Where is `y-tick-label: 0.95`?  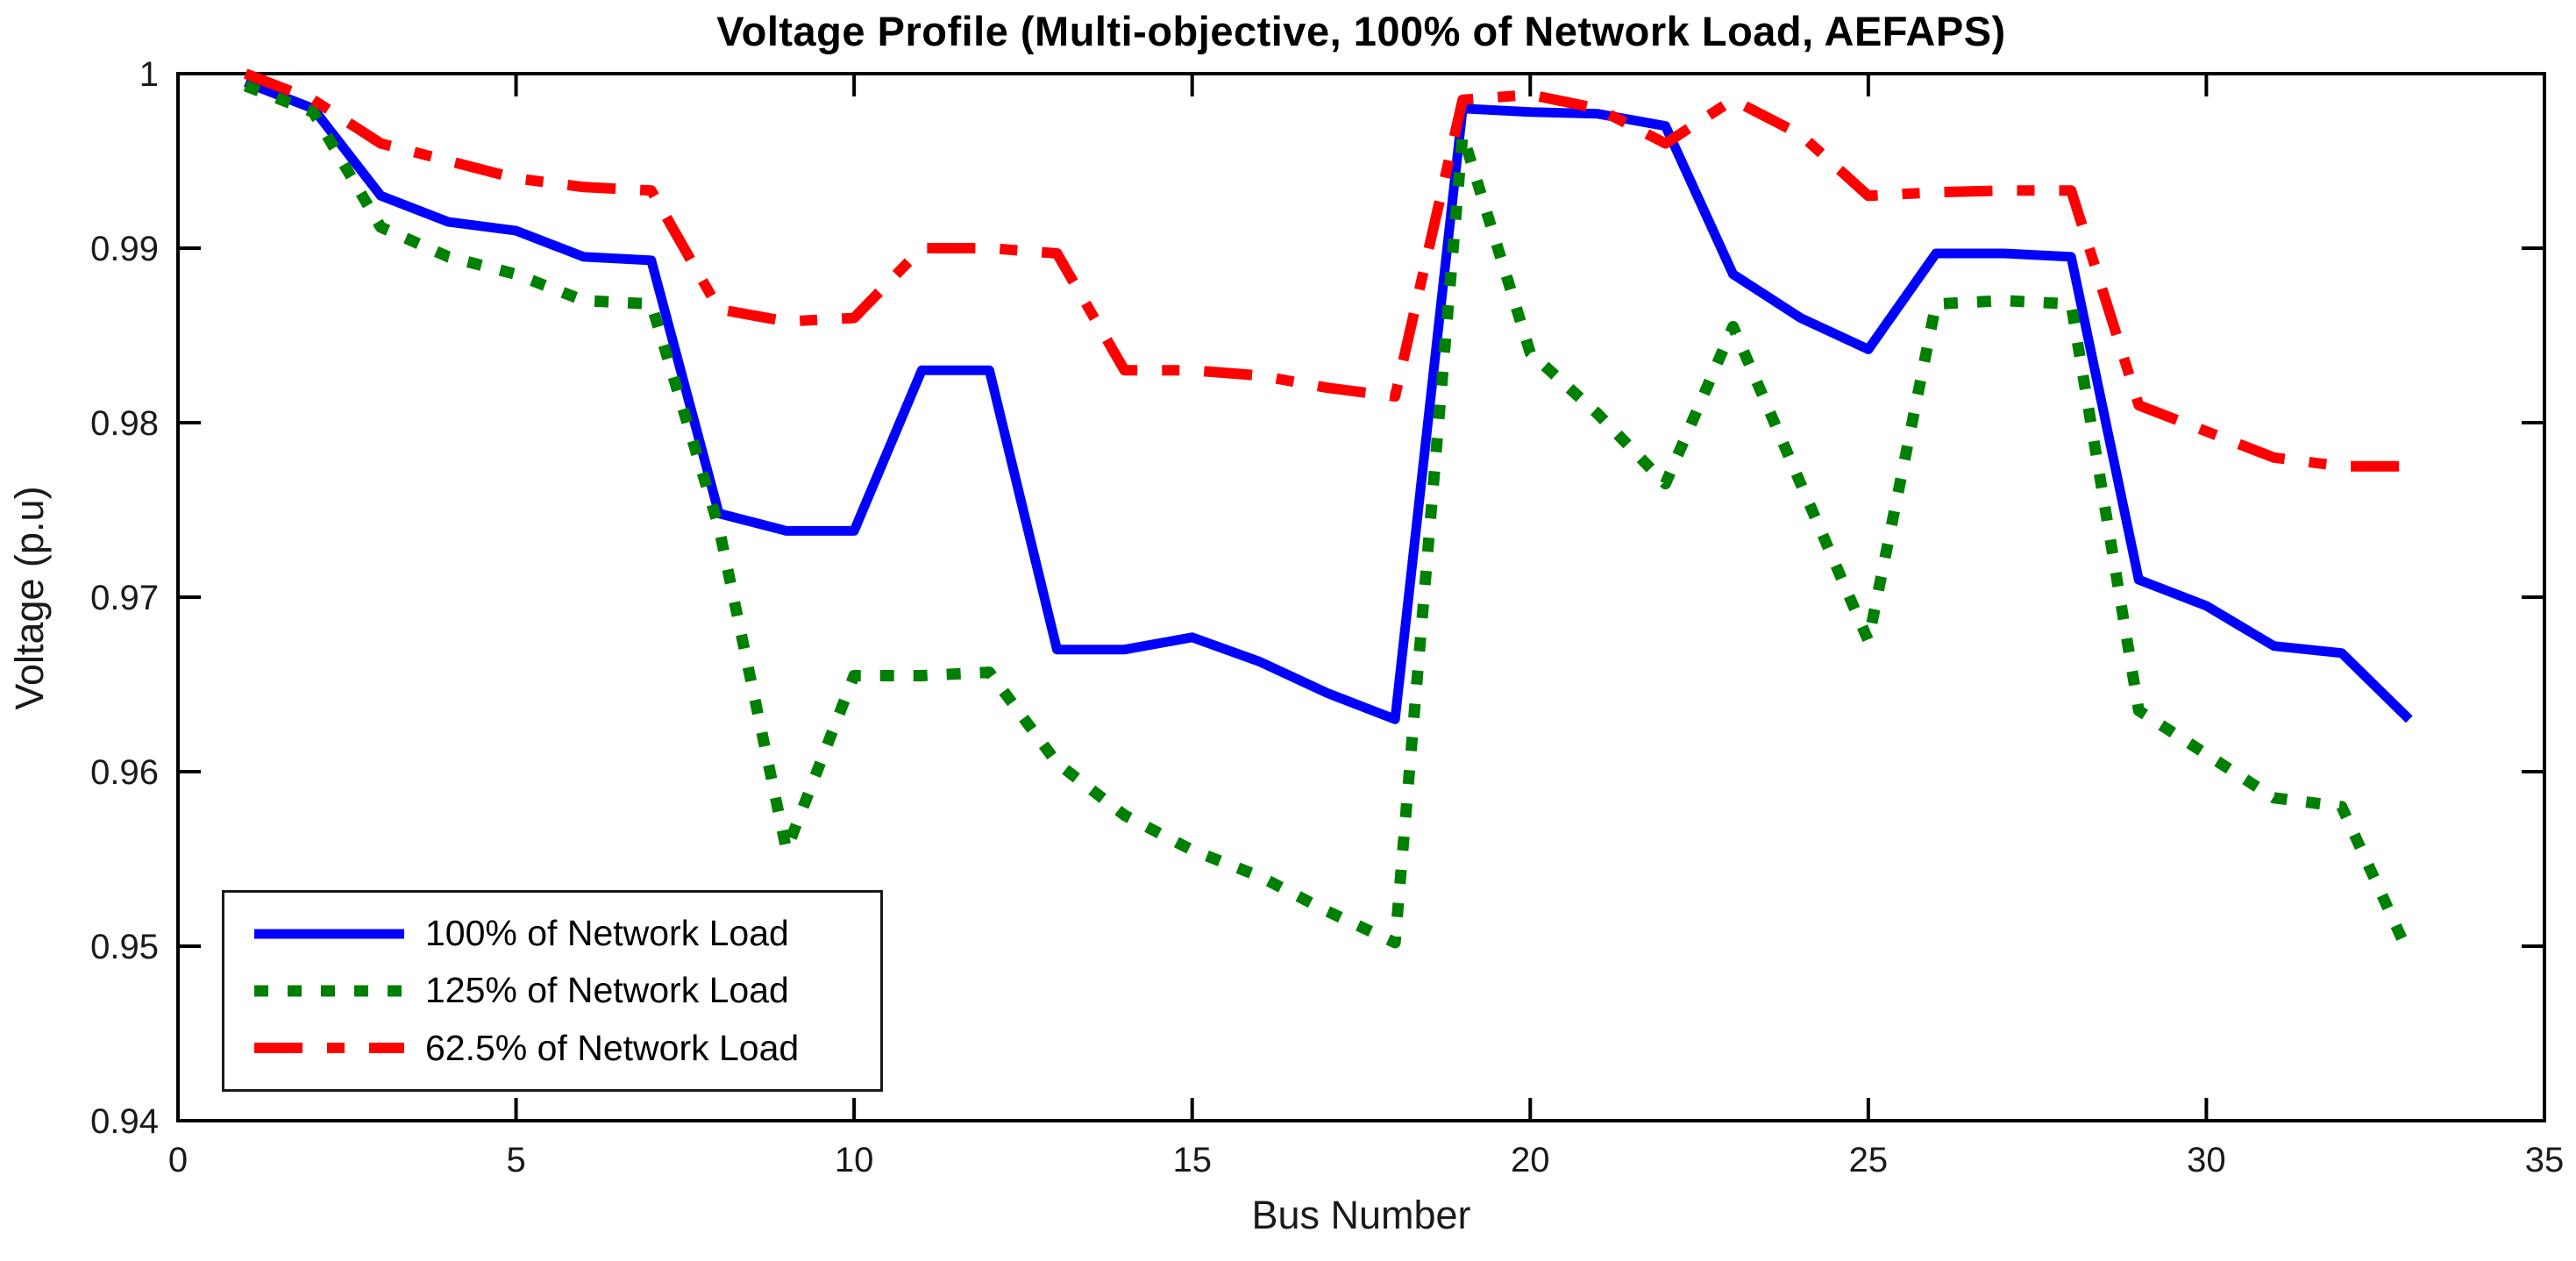 y-tick-label: 0.95 is located at coordinates (124, 947).